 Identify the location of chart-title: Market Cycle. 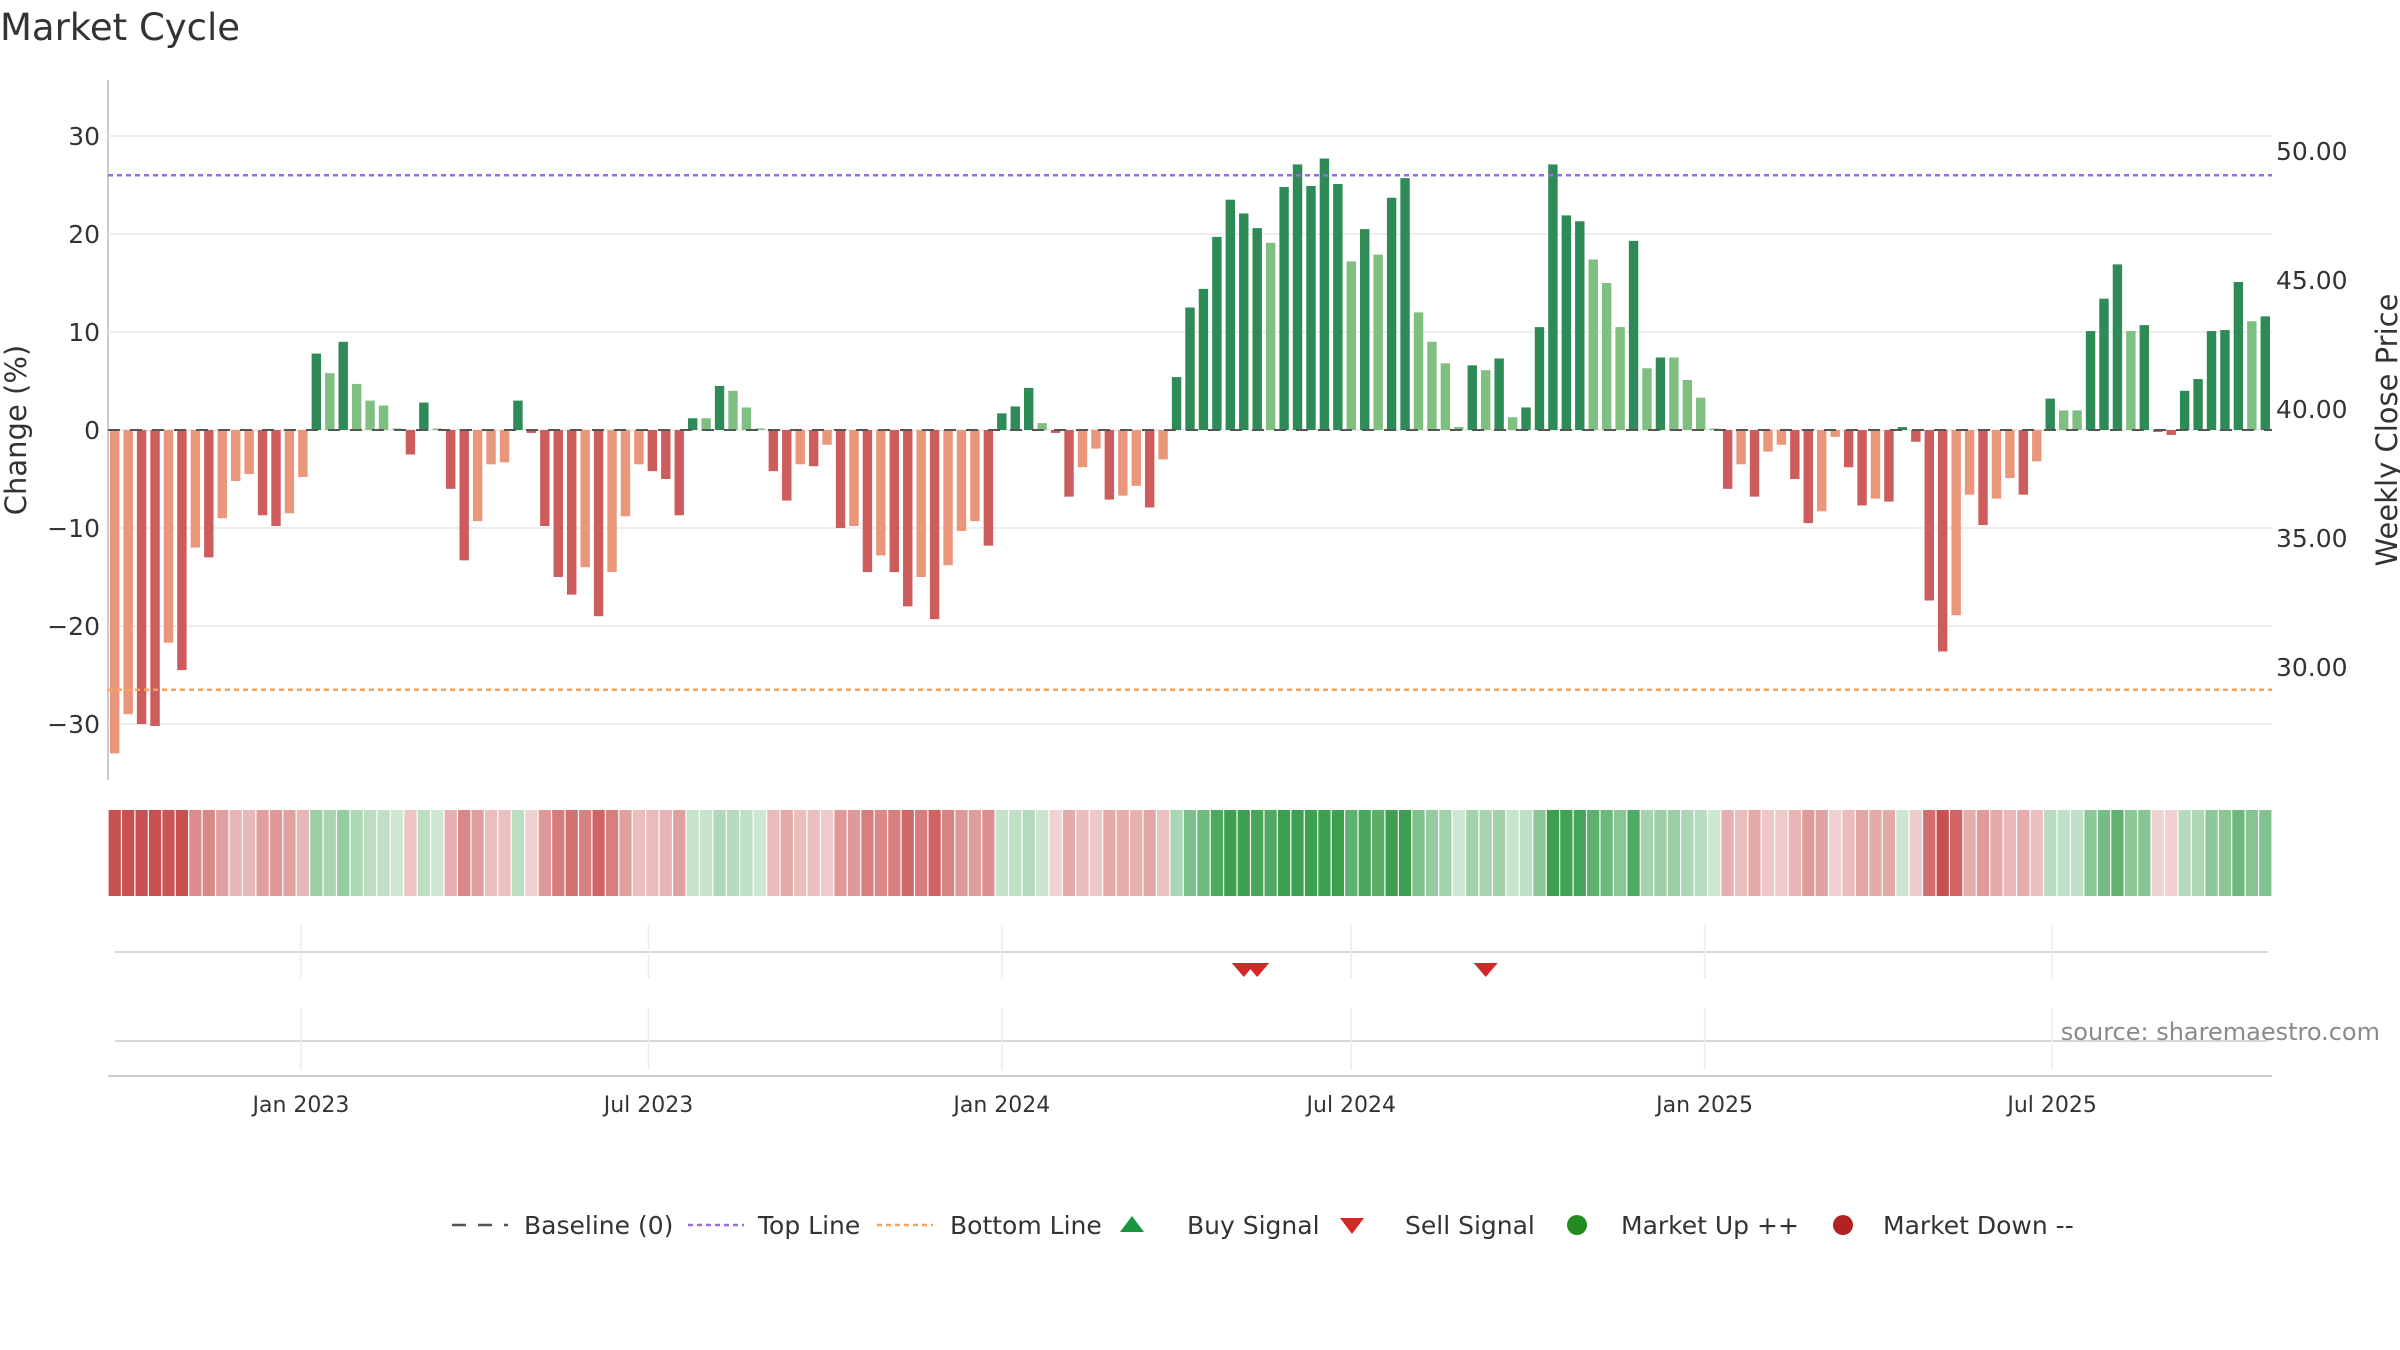
(120, 27).